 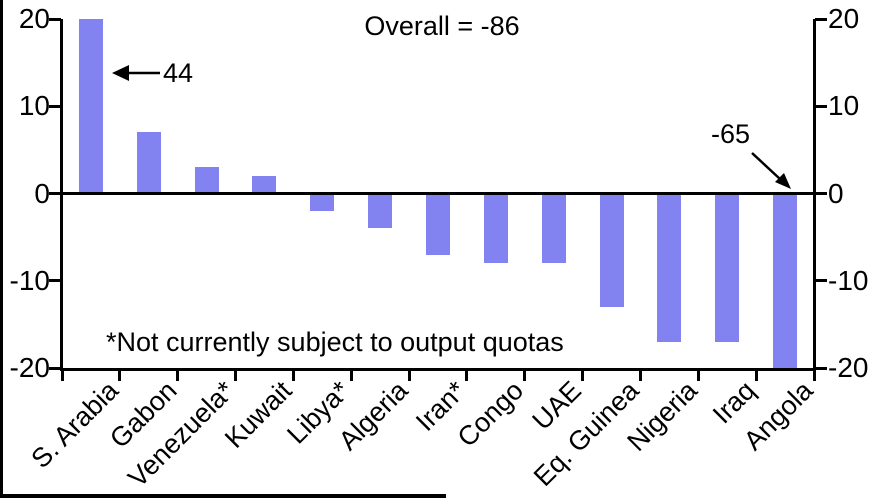 I want to click on arrow-down-right-icon, so click(x=771, y=170).